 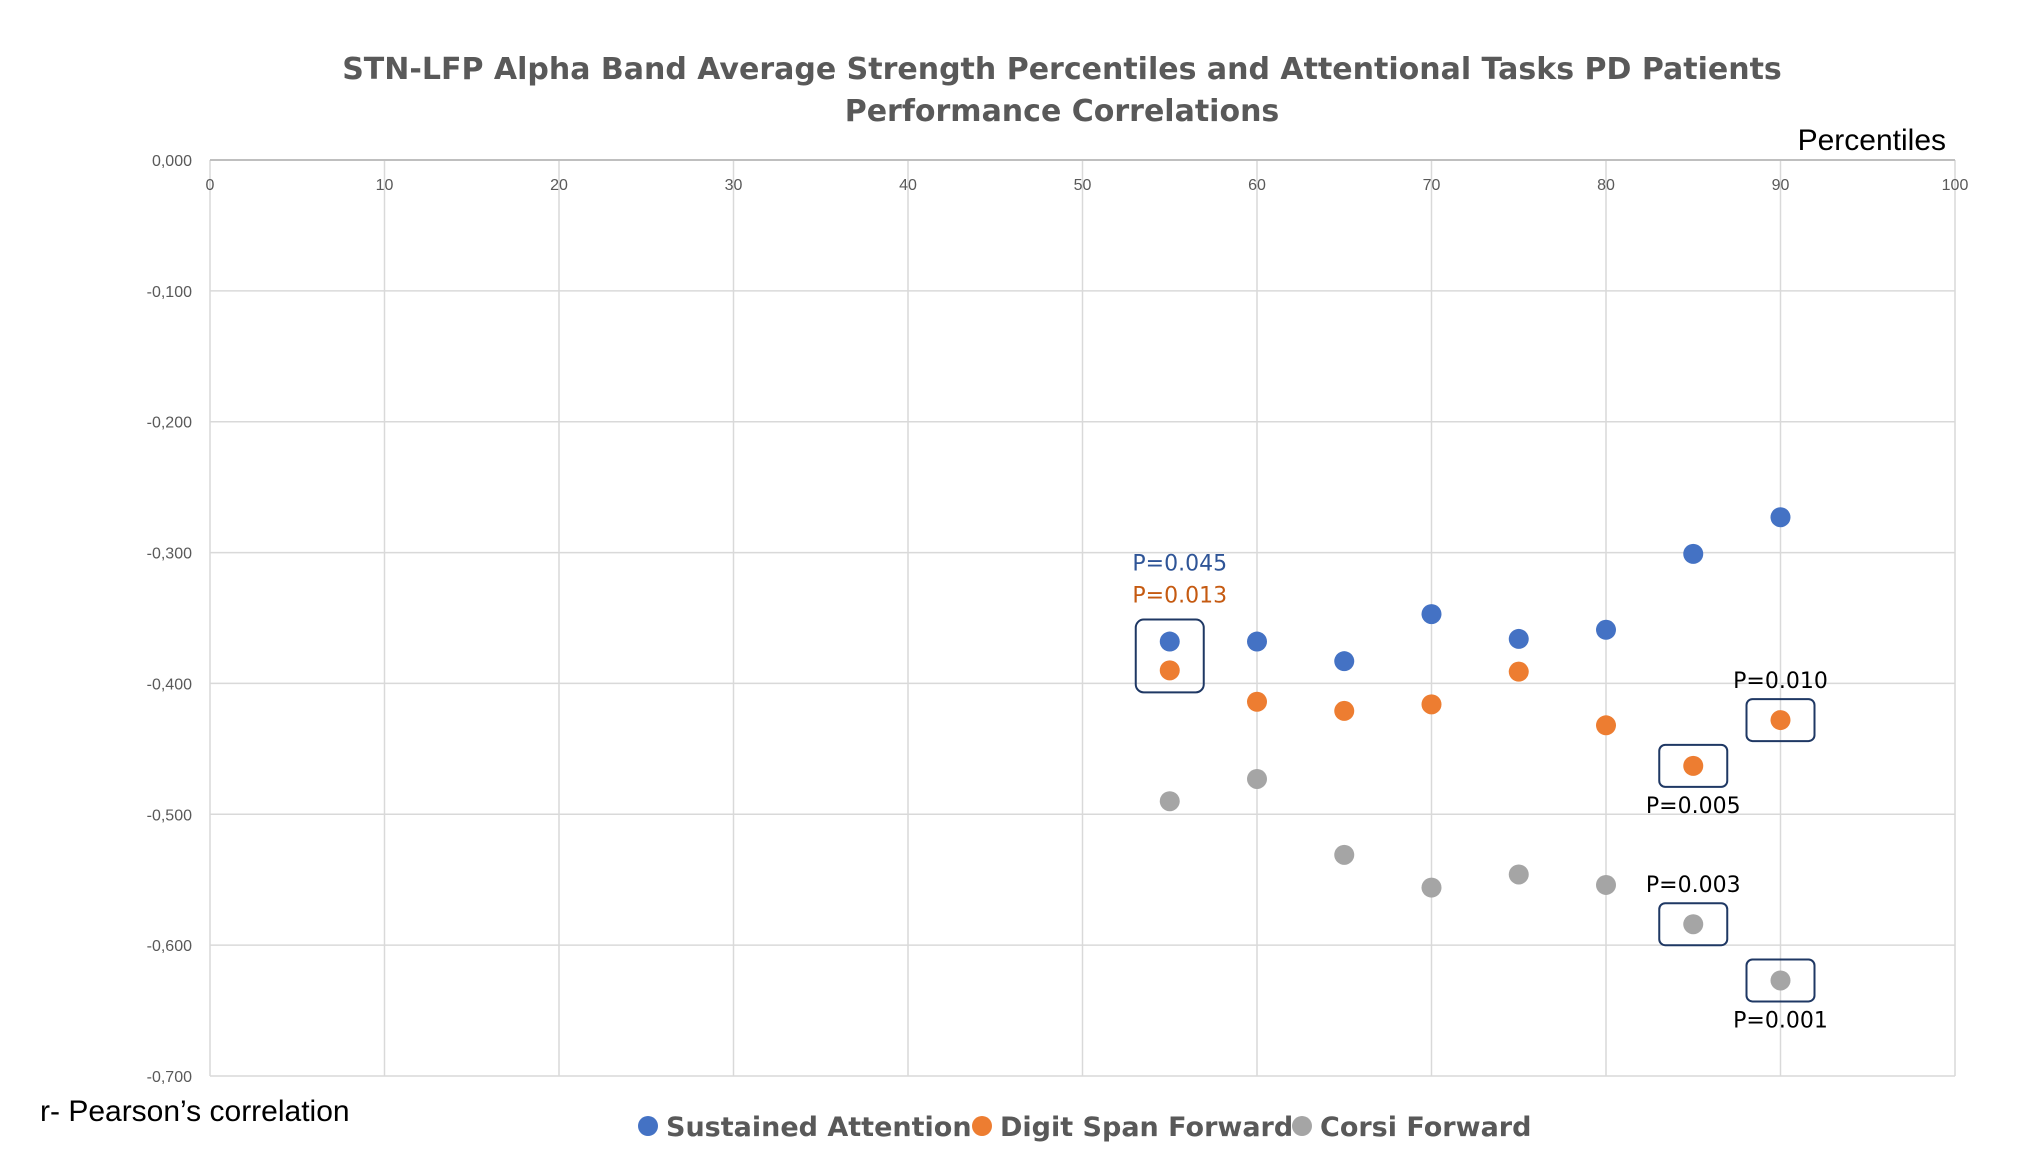 I want to click on data-points, so click(x=1475, y=749).